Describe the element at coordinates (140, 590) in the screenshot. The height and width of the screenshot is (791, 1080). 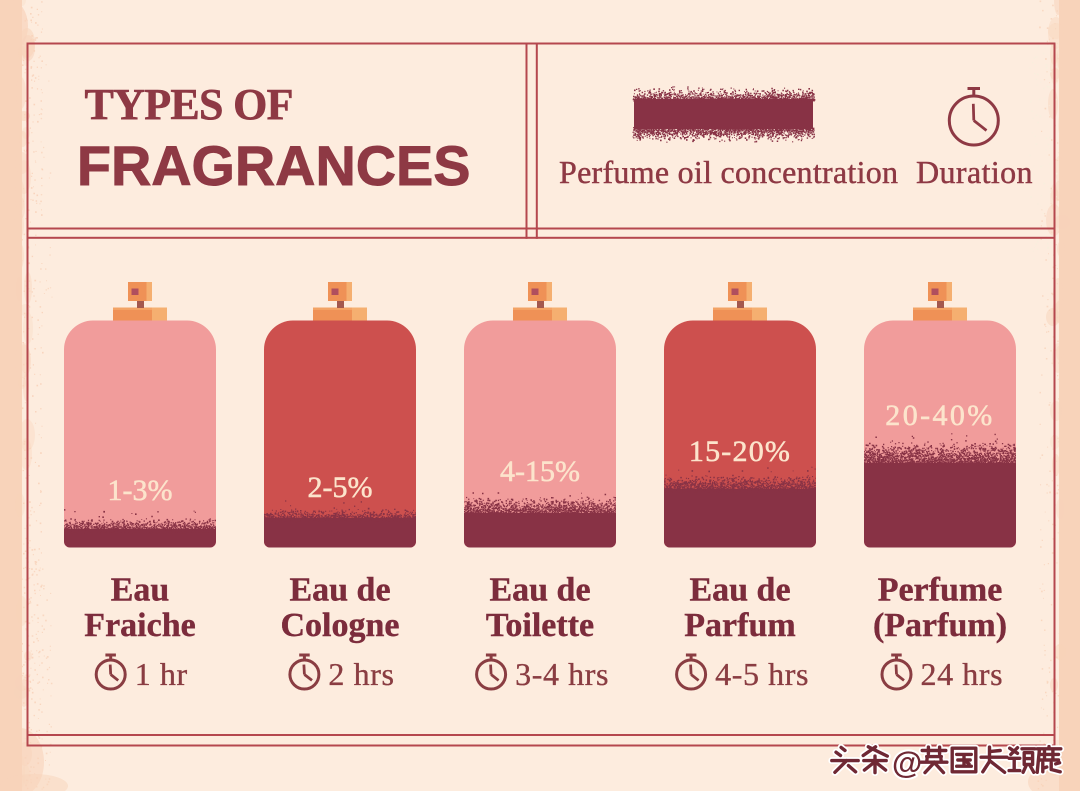
I see `svg-text: Eau` at that location.